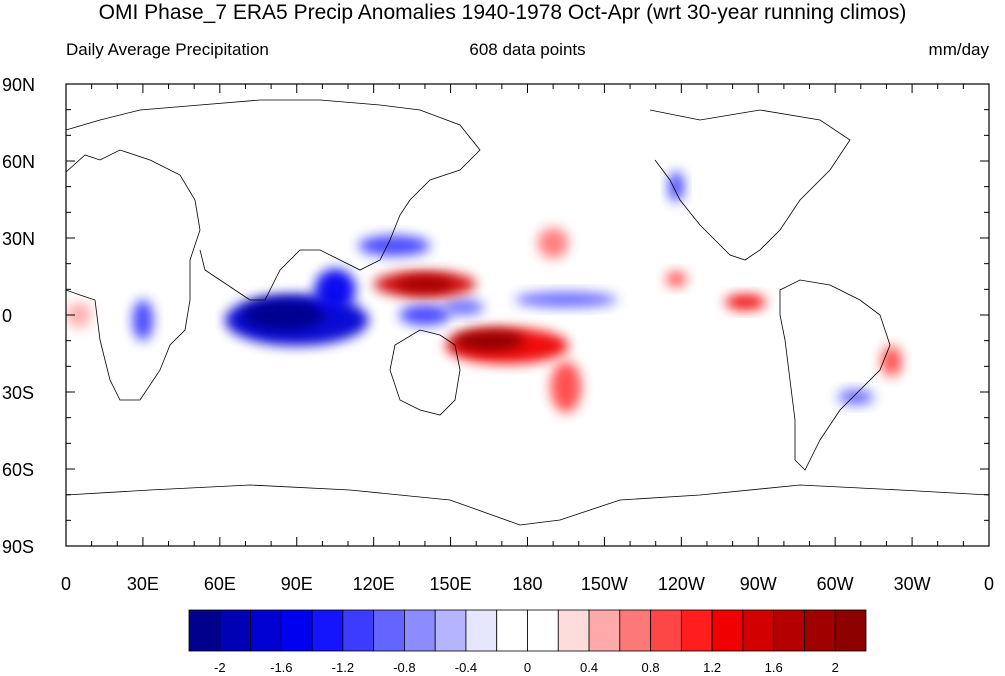 This screenshot has height=676, width=1005. What do you see at coordinates (18, 162) in the screenshot?
I see `lat-tick-label: 60N` at bounding box center [18, 162].